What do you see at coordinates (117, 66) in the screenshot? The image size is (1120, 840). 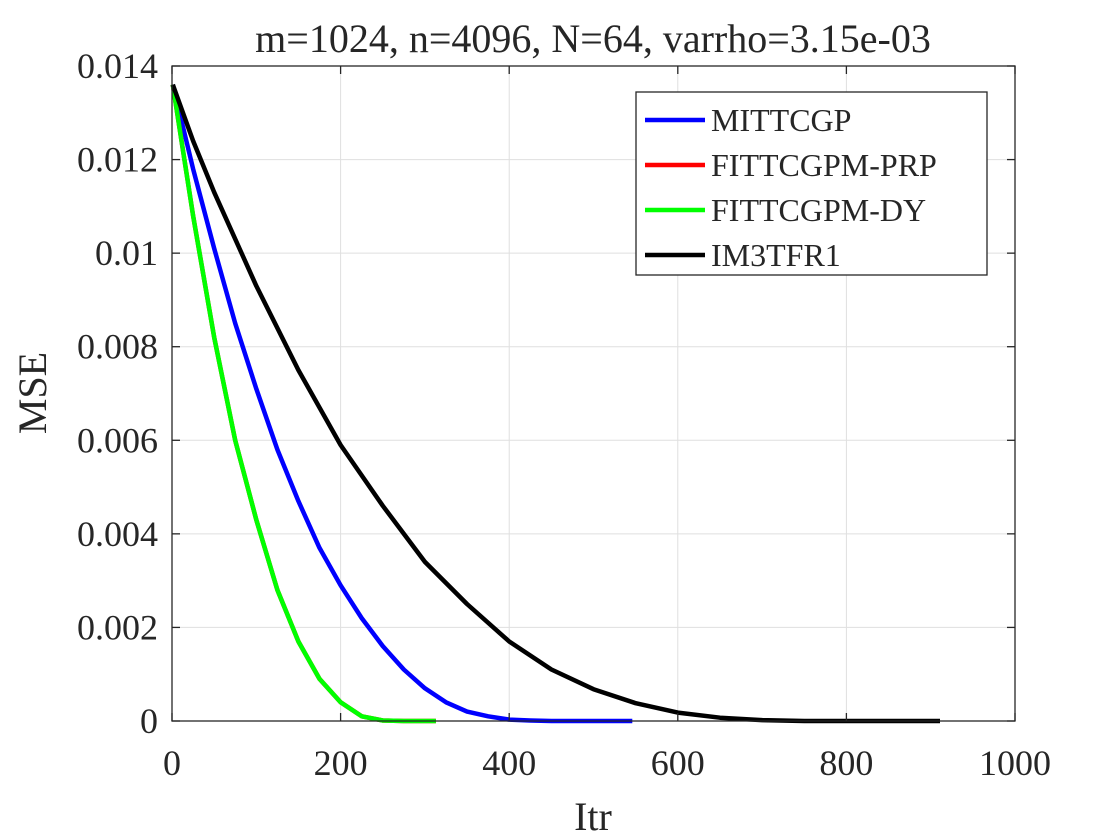 I see `y-tick-label: 0.014` at bounding box center [117, 66].